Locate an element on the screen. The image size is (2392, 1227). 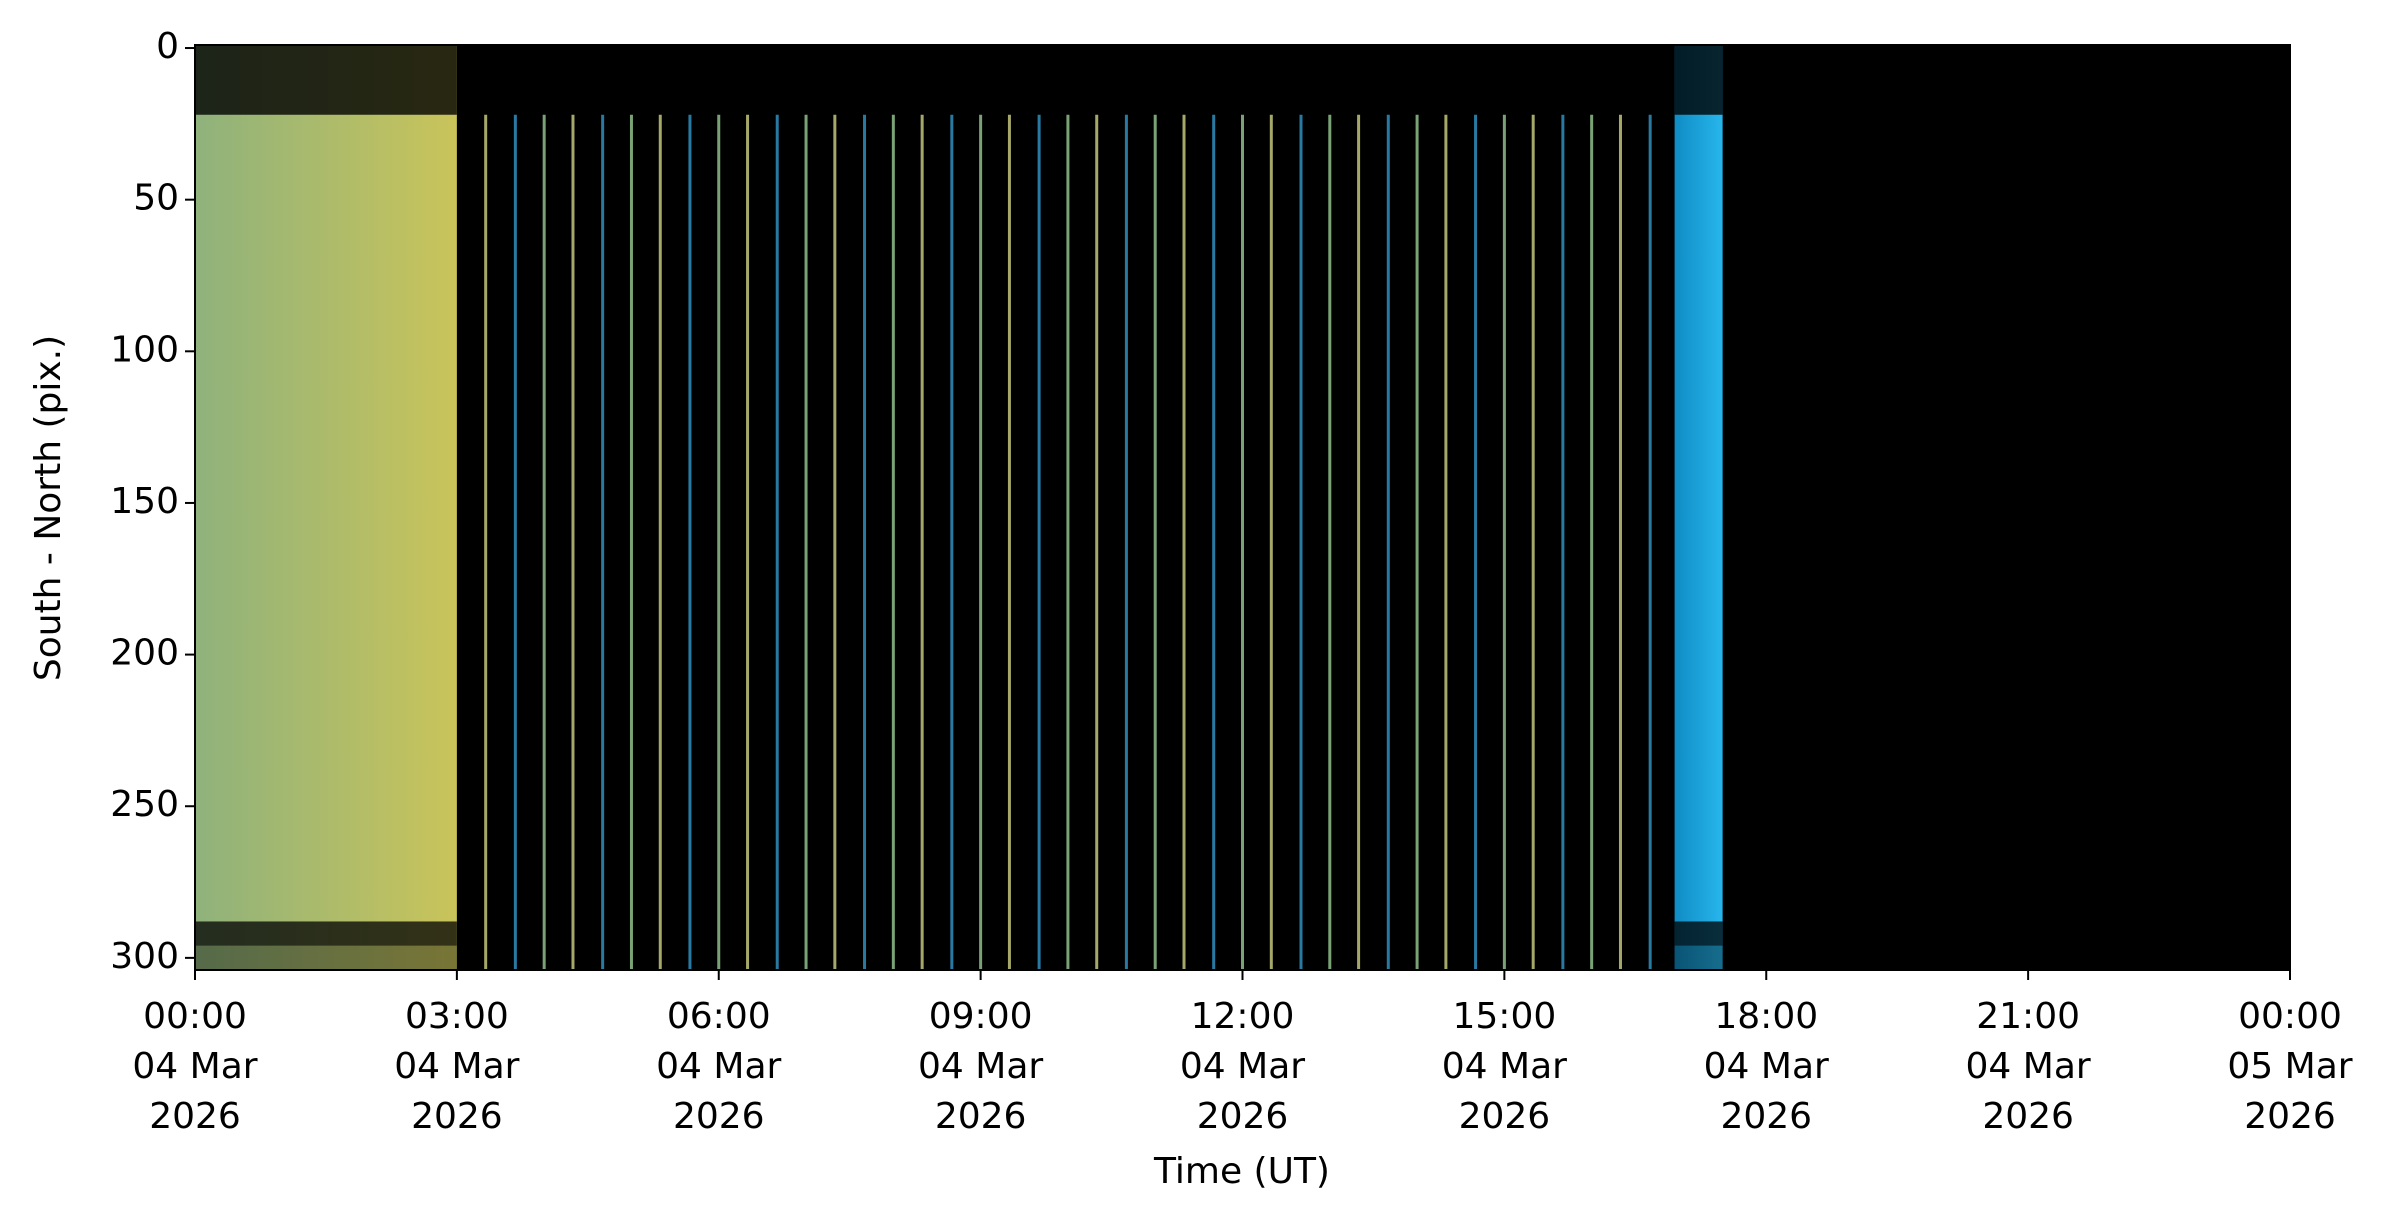
x-tick-label: 12:00 04 Mar 2026 is located at coordinates (1242, 1066).